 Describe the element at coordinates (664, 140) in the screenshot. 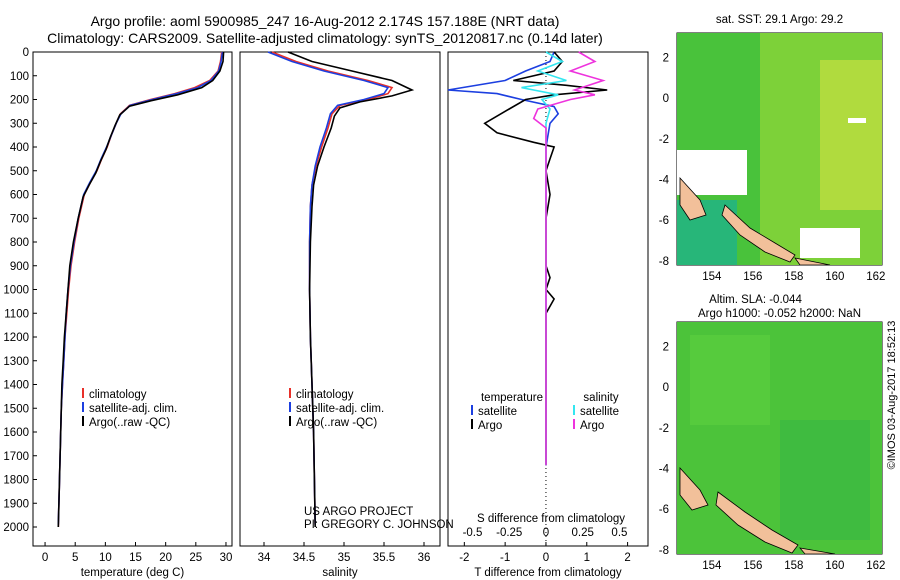

I see `sst-map-ytick-label: -2` at that location.